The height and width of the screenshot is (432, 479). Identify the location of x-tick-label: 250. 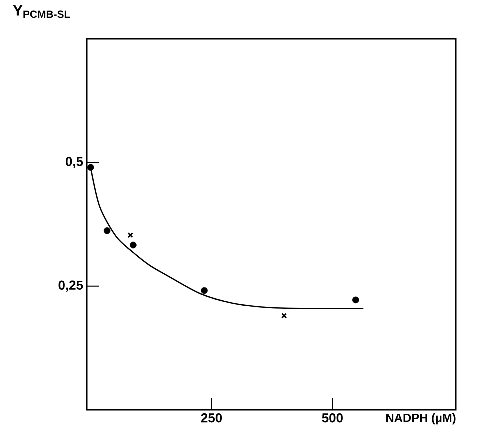
(211, 418).